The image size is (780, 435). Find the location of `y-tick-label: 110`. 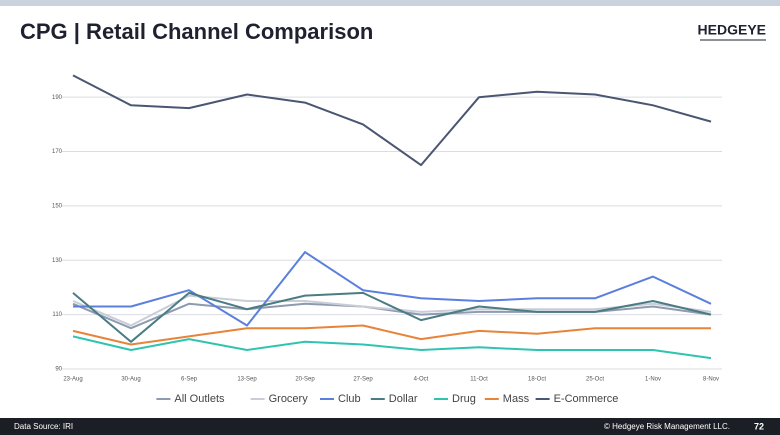

y-tick-label: 110 is located at coordinates (57, 315).